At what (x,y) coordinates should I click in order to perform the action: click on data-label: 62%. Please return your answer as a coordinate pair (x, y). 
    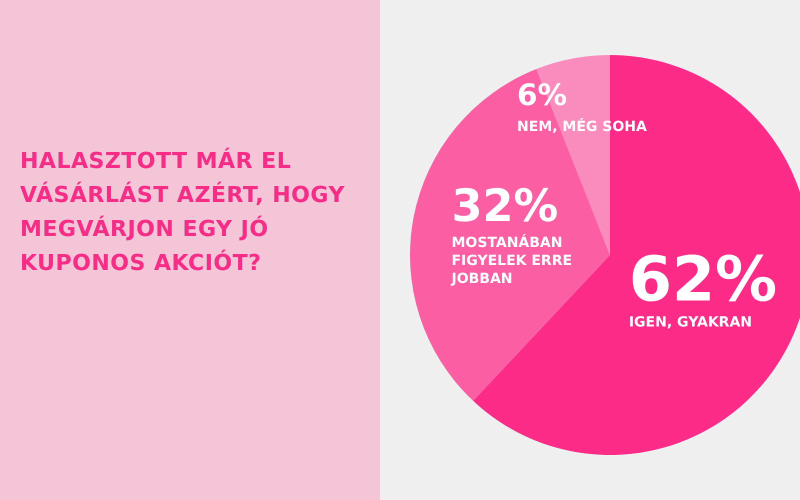
    Looking at the image, I should click on (703, 279).